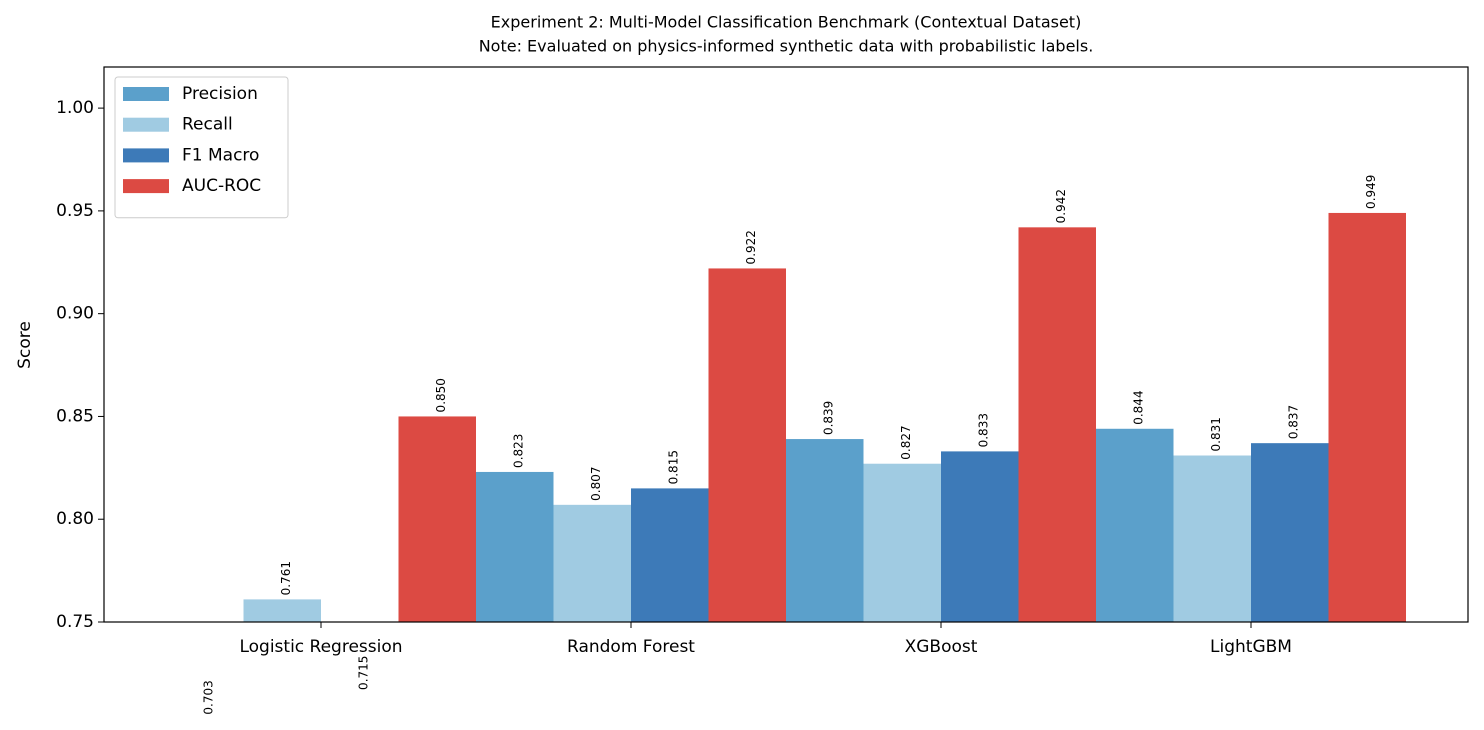 The width and height of the screenshot is (1484, 730). I want to click on value-label: 0.922, so click(751, 247).